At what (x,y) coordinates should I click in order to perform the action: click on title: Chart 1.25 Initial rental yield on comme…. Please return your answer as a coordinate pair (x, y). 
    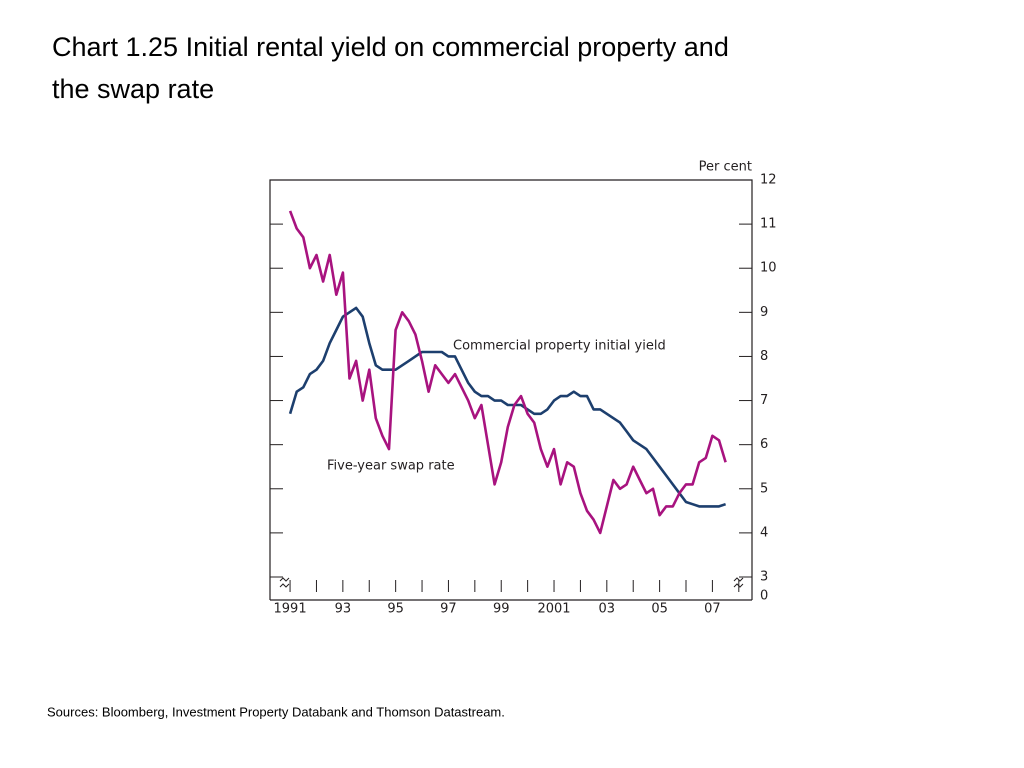
    Looking at the image, I should click on (390, 47).